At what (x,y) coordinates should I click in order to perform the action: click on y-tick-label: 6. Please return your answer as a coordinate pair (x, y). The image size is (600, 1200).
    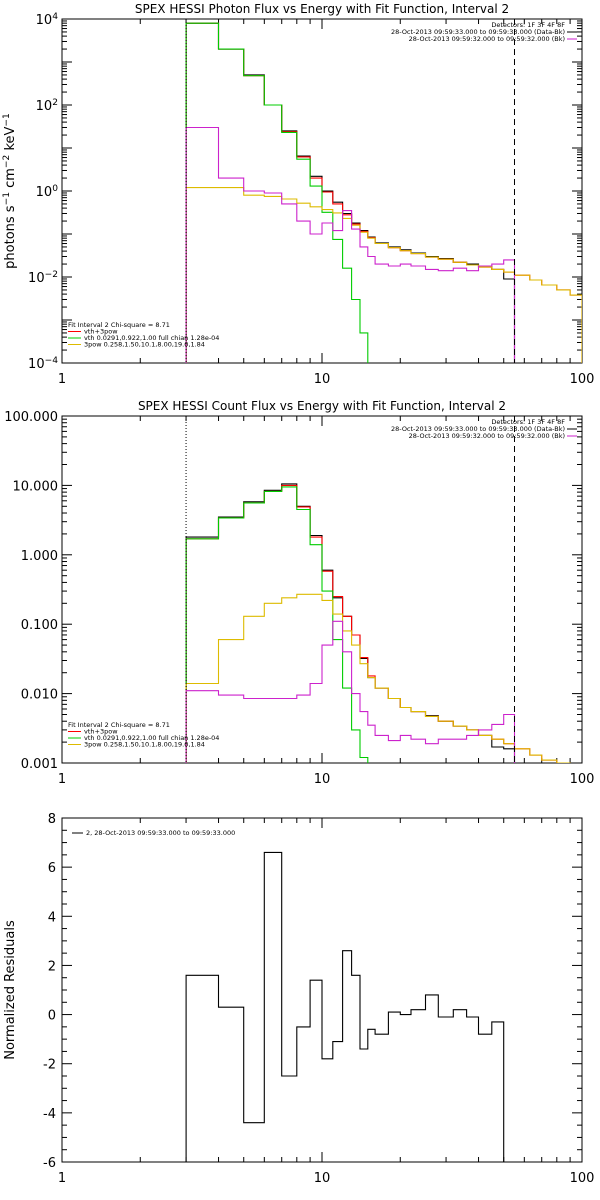
    Looking at the image, I should click on (52, 868).